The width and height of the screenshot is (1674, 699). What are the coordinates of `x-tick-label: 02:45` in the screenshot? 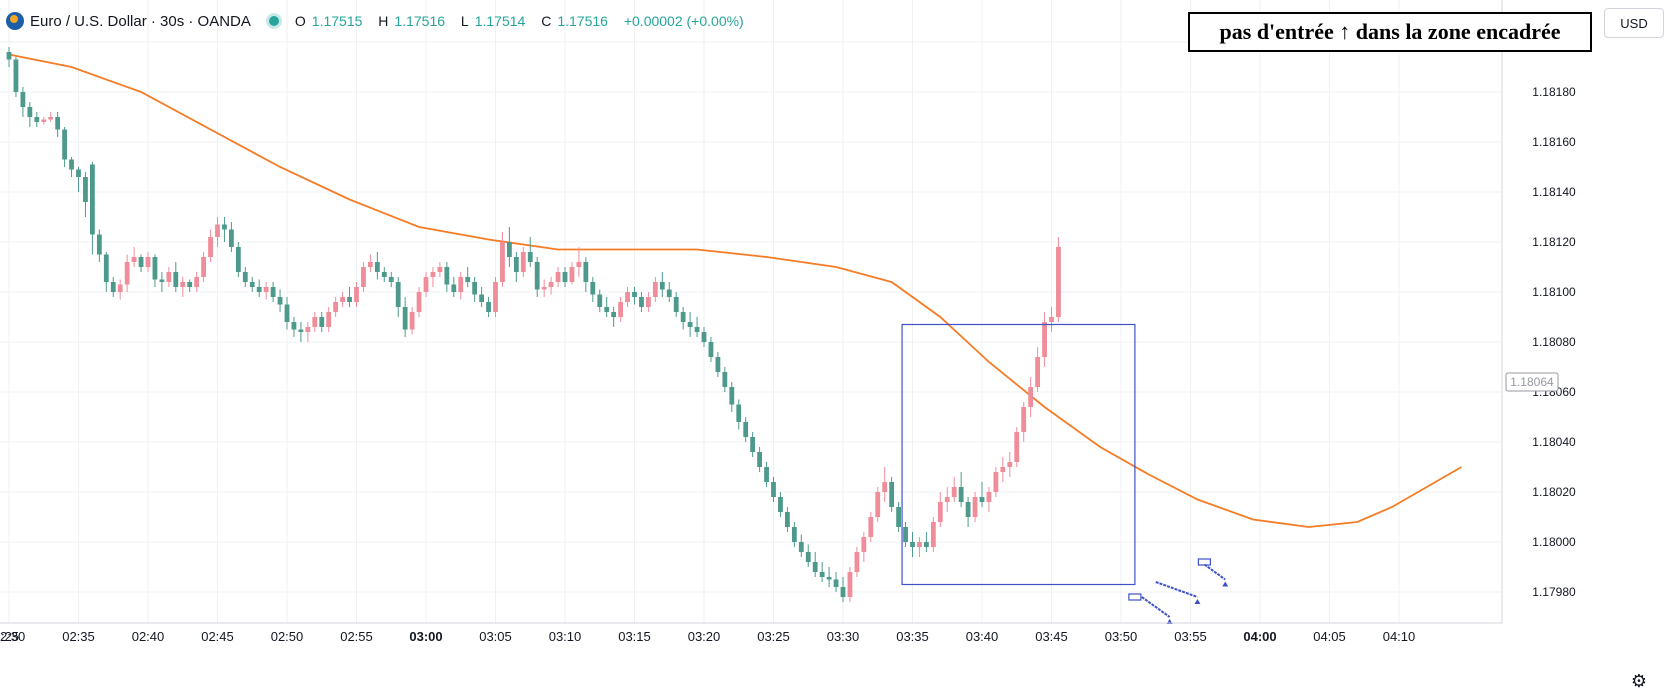 It's located at (217, 636).